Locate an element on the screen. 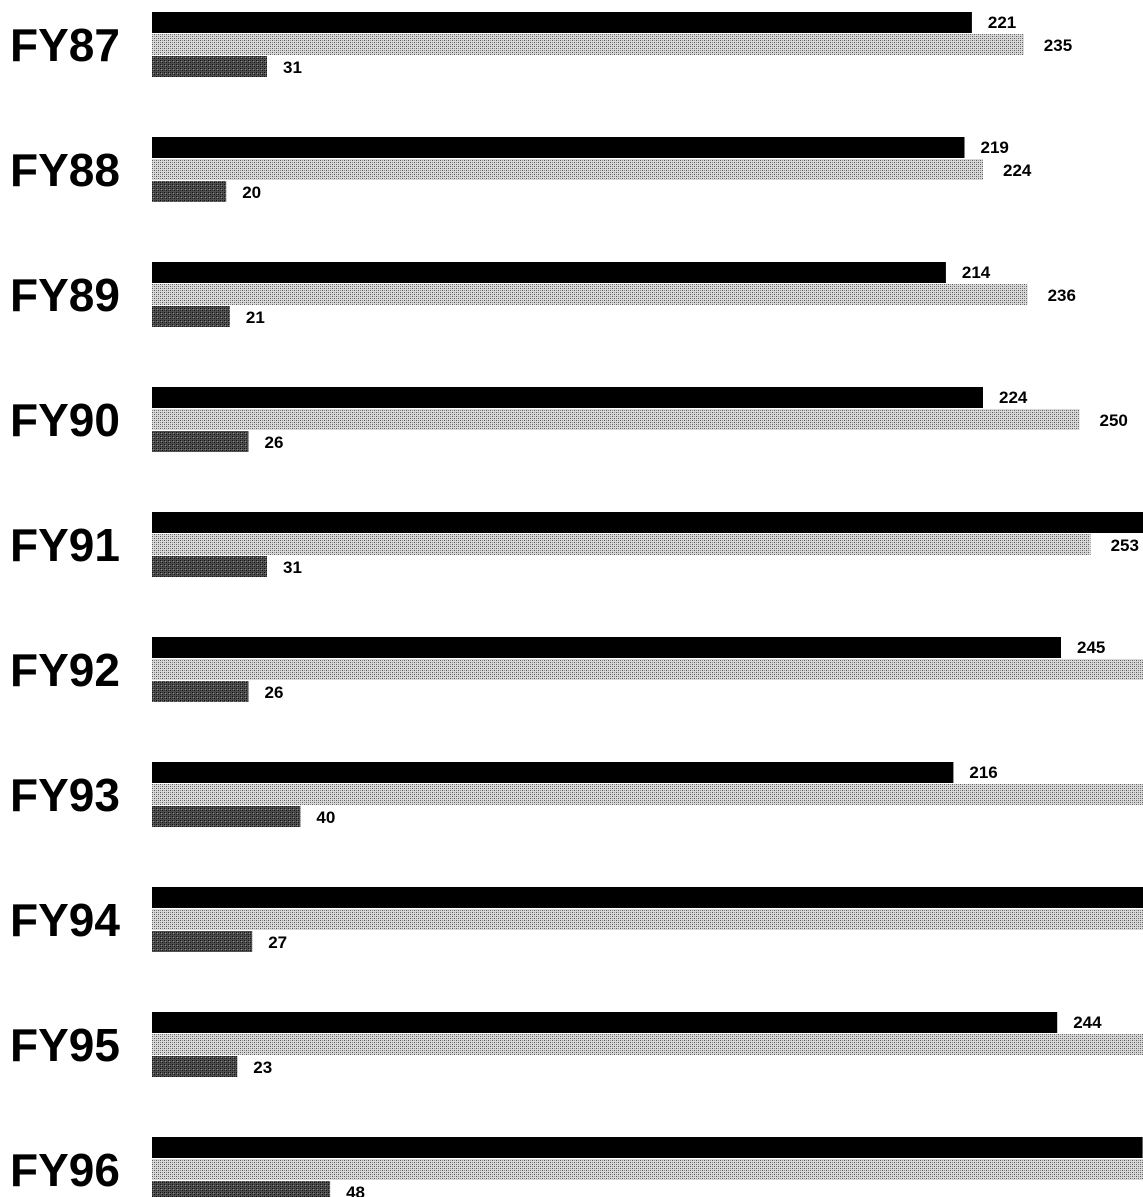 The image size is (1143, 1197). bar-fy93-s2 is located at coordinates (647, 794).